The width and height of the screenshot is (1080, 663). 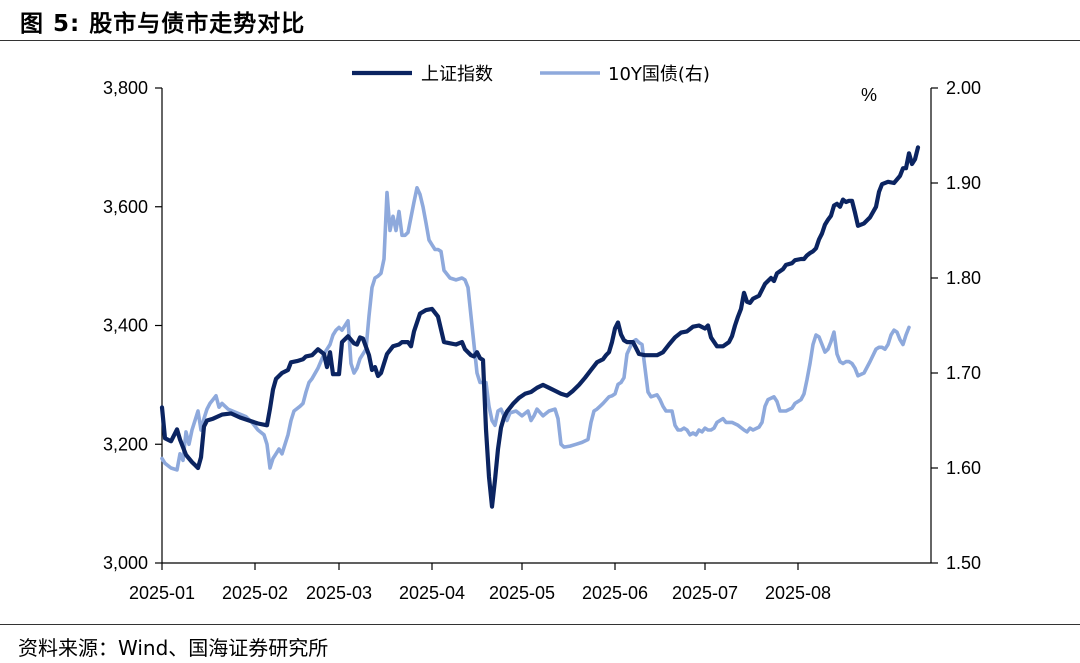 I want to click on legend-label-shanghai: 上证指数, so click(x=457, y=74).